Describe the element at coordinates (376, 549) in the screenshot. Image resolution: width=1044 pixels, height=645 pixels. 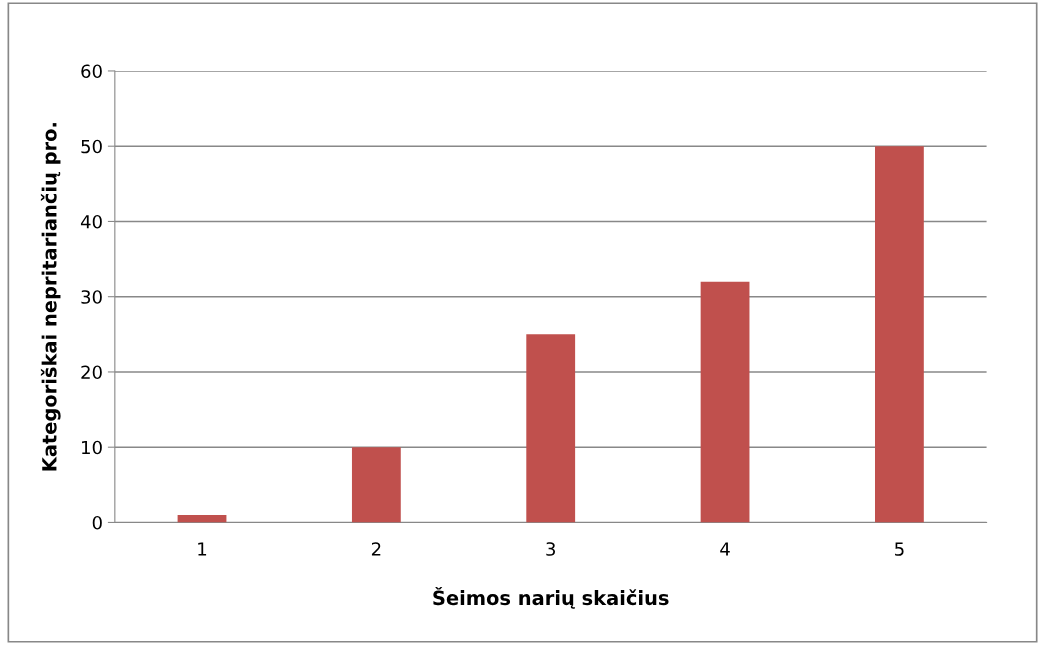
I see `x-tick-label: 2` at that location.